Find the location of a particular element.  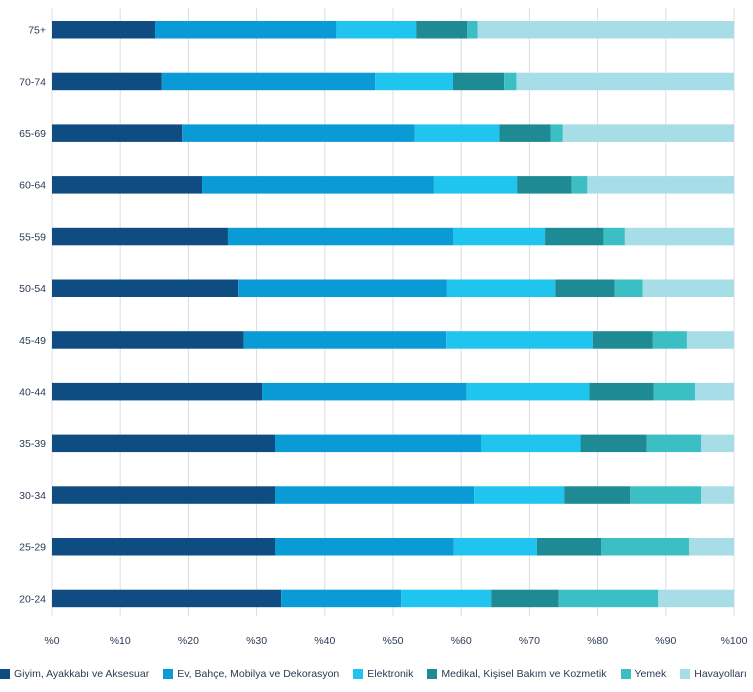

legend-item: Medikal, Kişisel Bakım ve Kozmetik is located at coordinates (517, 674).